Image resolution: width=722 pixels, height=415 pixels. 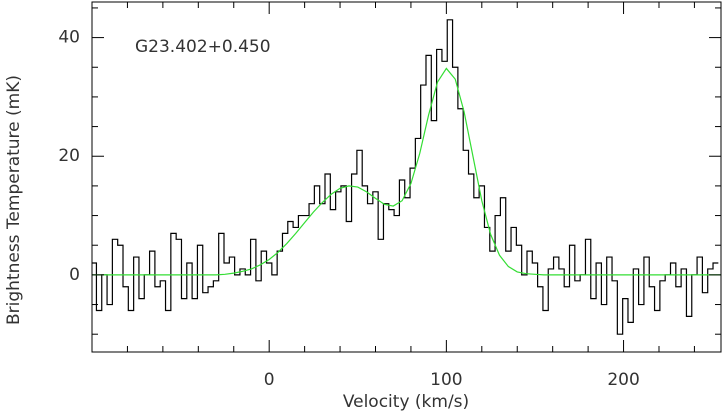 What do you see at coordinates (69, 38) in the screenshot?
I see `y-tick-label: 40` at bounding box center [69, 38].